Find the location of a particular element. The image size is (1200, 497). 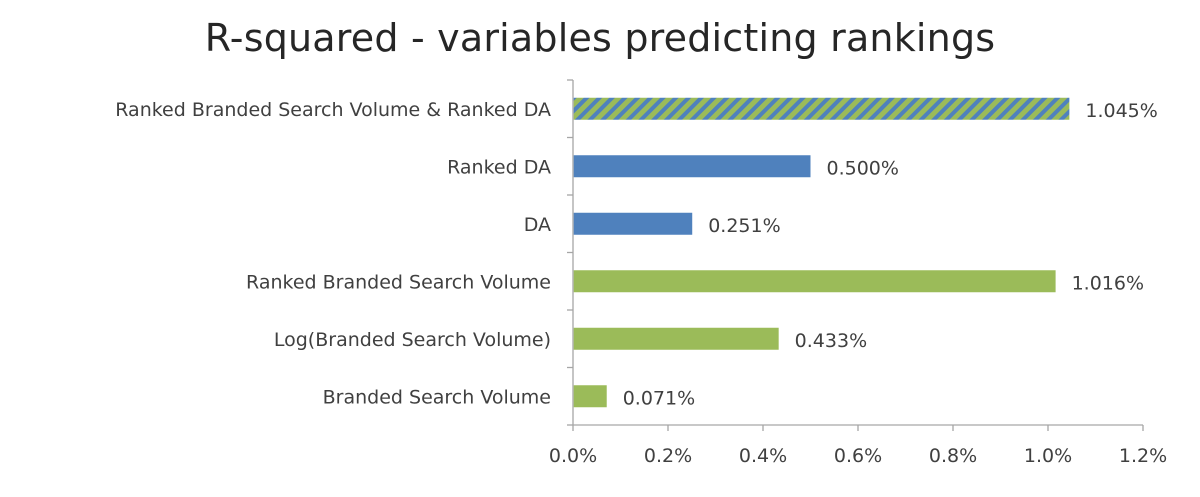

data-label: 0.071% is located at coordinates (659, 398).